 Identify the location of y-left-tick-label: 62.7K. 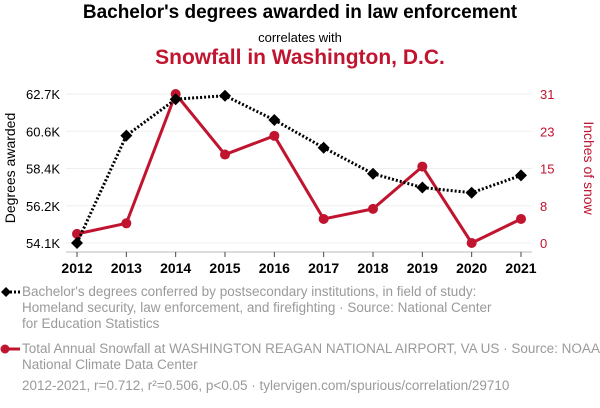
(43, 94).